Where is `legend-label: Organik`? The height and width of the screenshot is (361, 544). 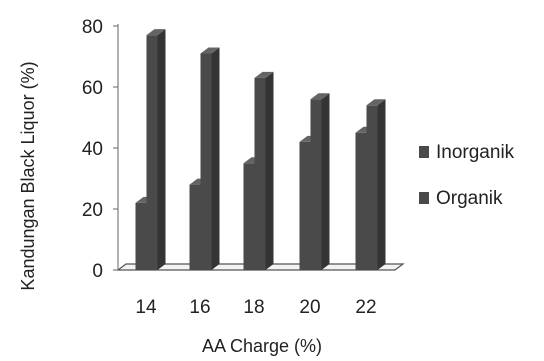
legend-label: Organik is located at coordinates (469, 198).